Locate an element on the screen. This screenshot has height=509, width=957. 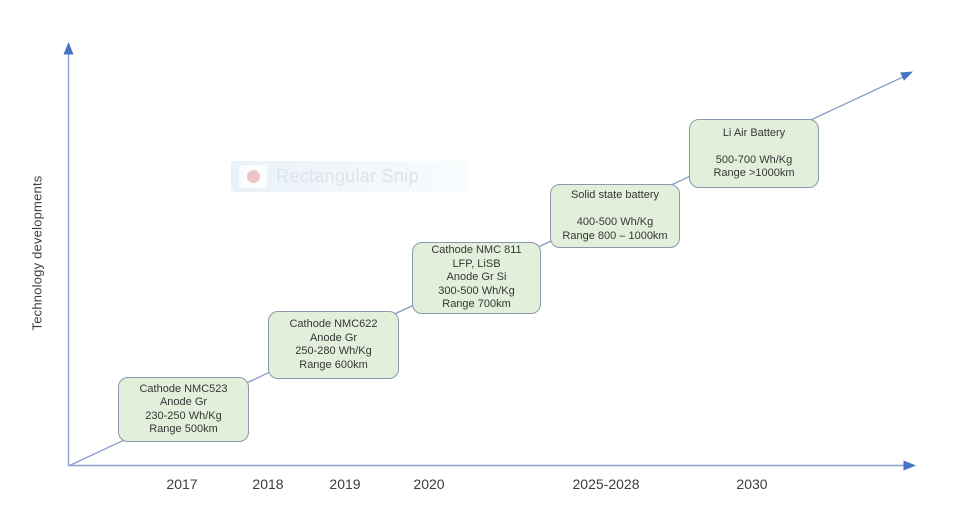
red-dot-icon is located at coordinates (253, 176).